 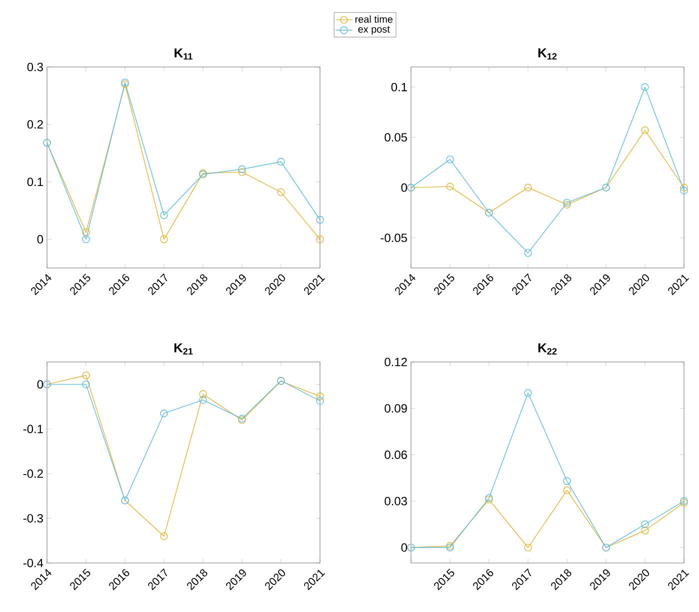 What do you see at coordinates (395, 362) in the screenshot?
I see `y-tick-label: 0.12` at bounding box center [395, 362].